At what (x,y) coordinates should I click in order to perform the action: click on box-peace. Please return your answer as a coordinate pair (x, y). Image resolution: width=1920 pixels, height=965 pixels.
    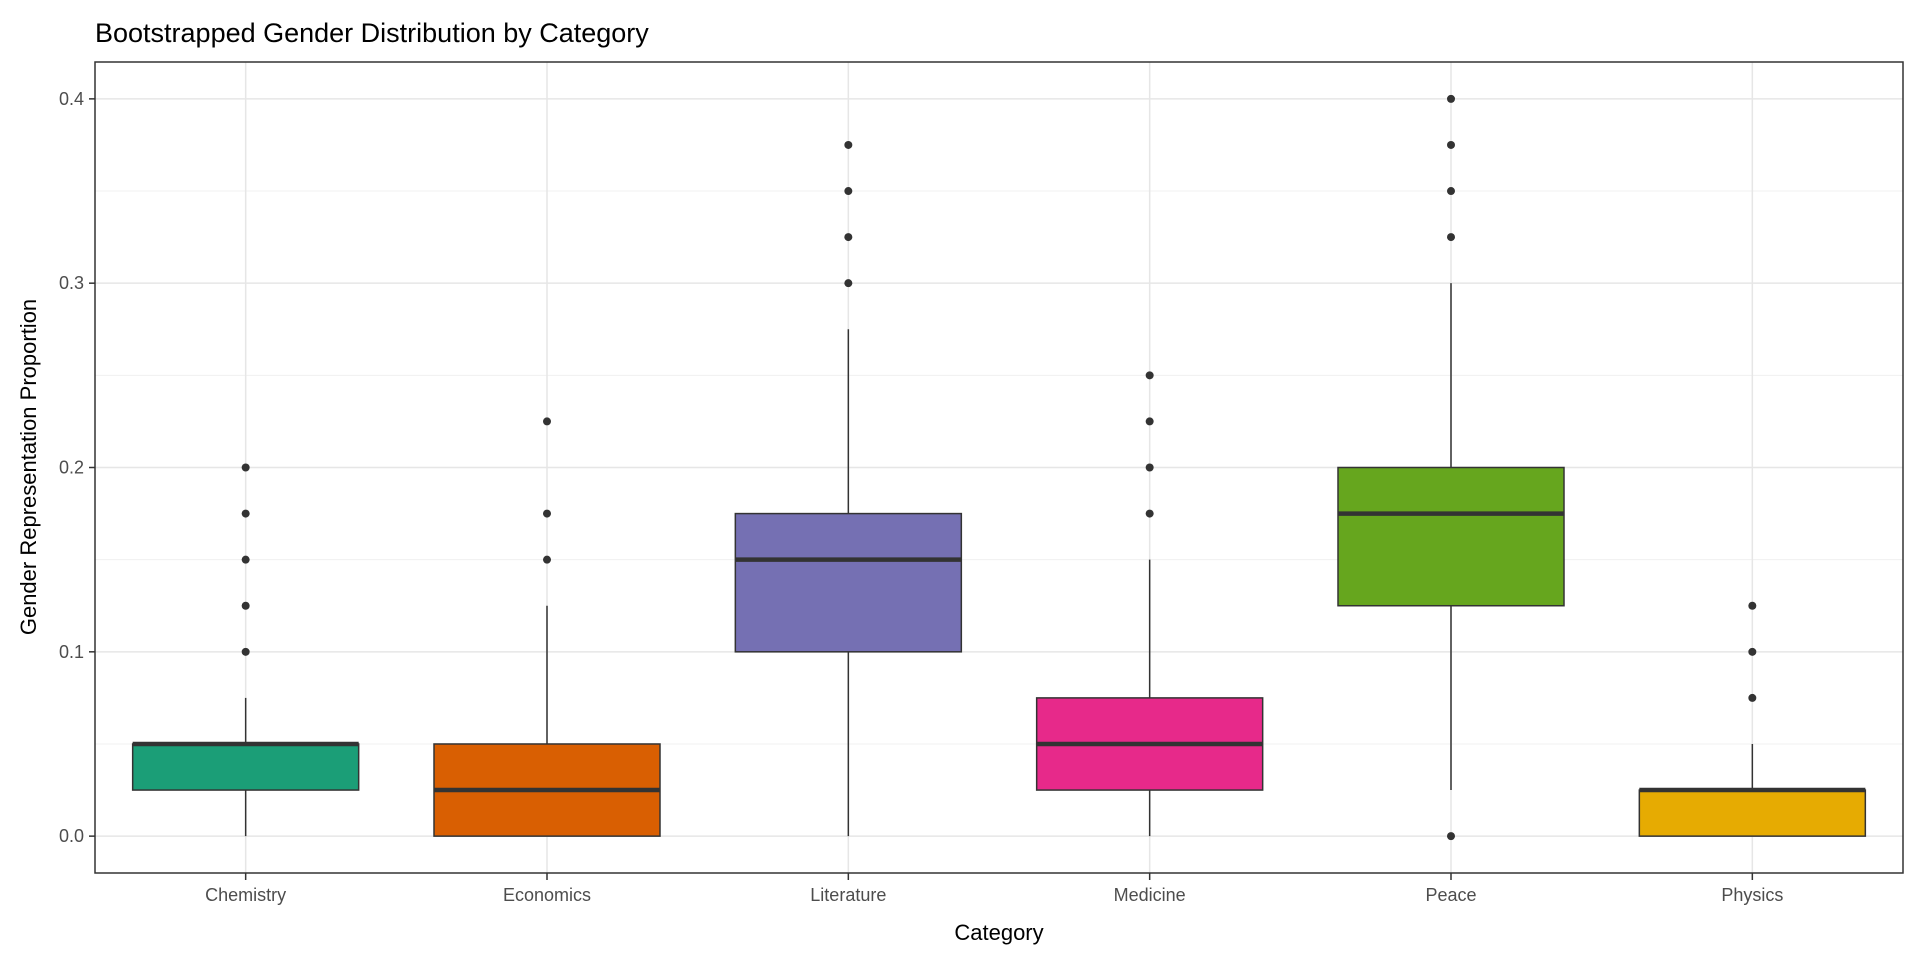
    Looking at the image, I should click on (1451, 467).